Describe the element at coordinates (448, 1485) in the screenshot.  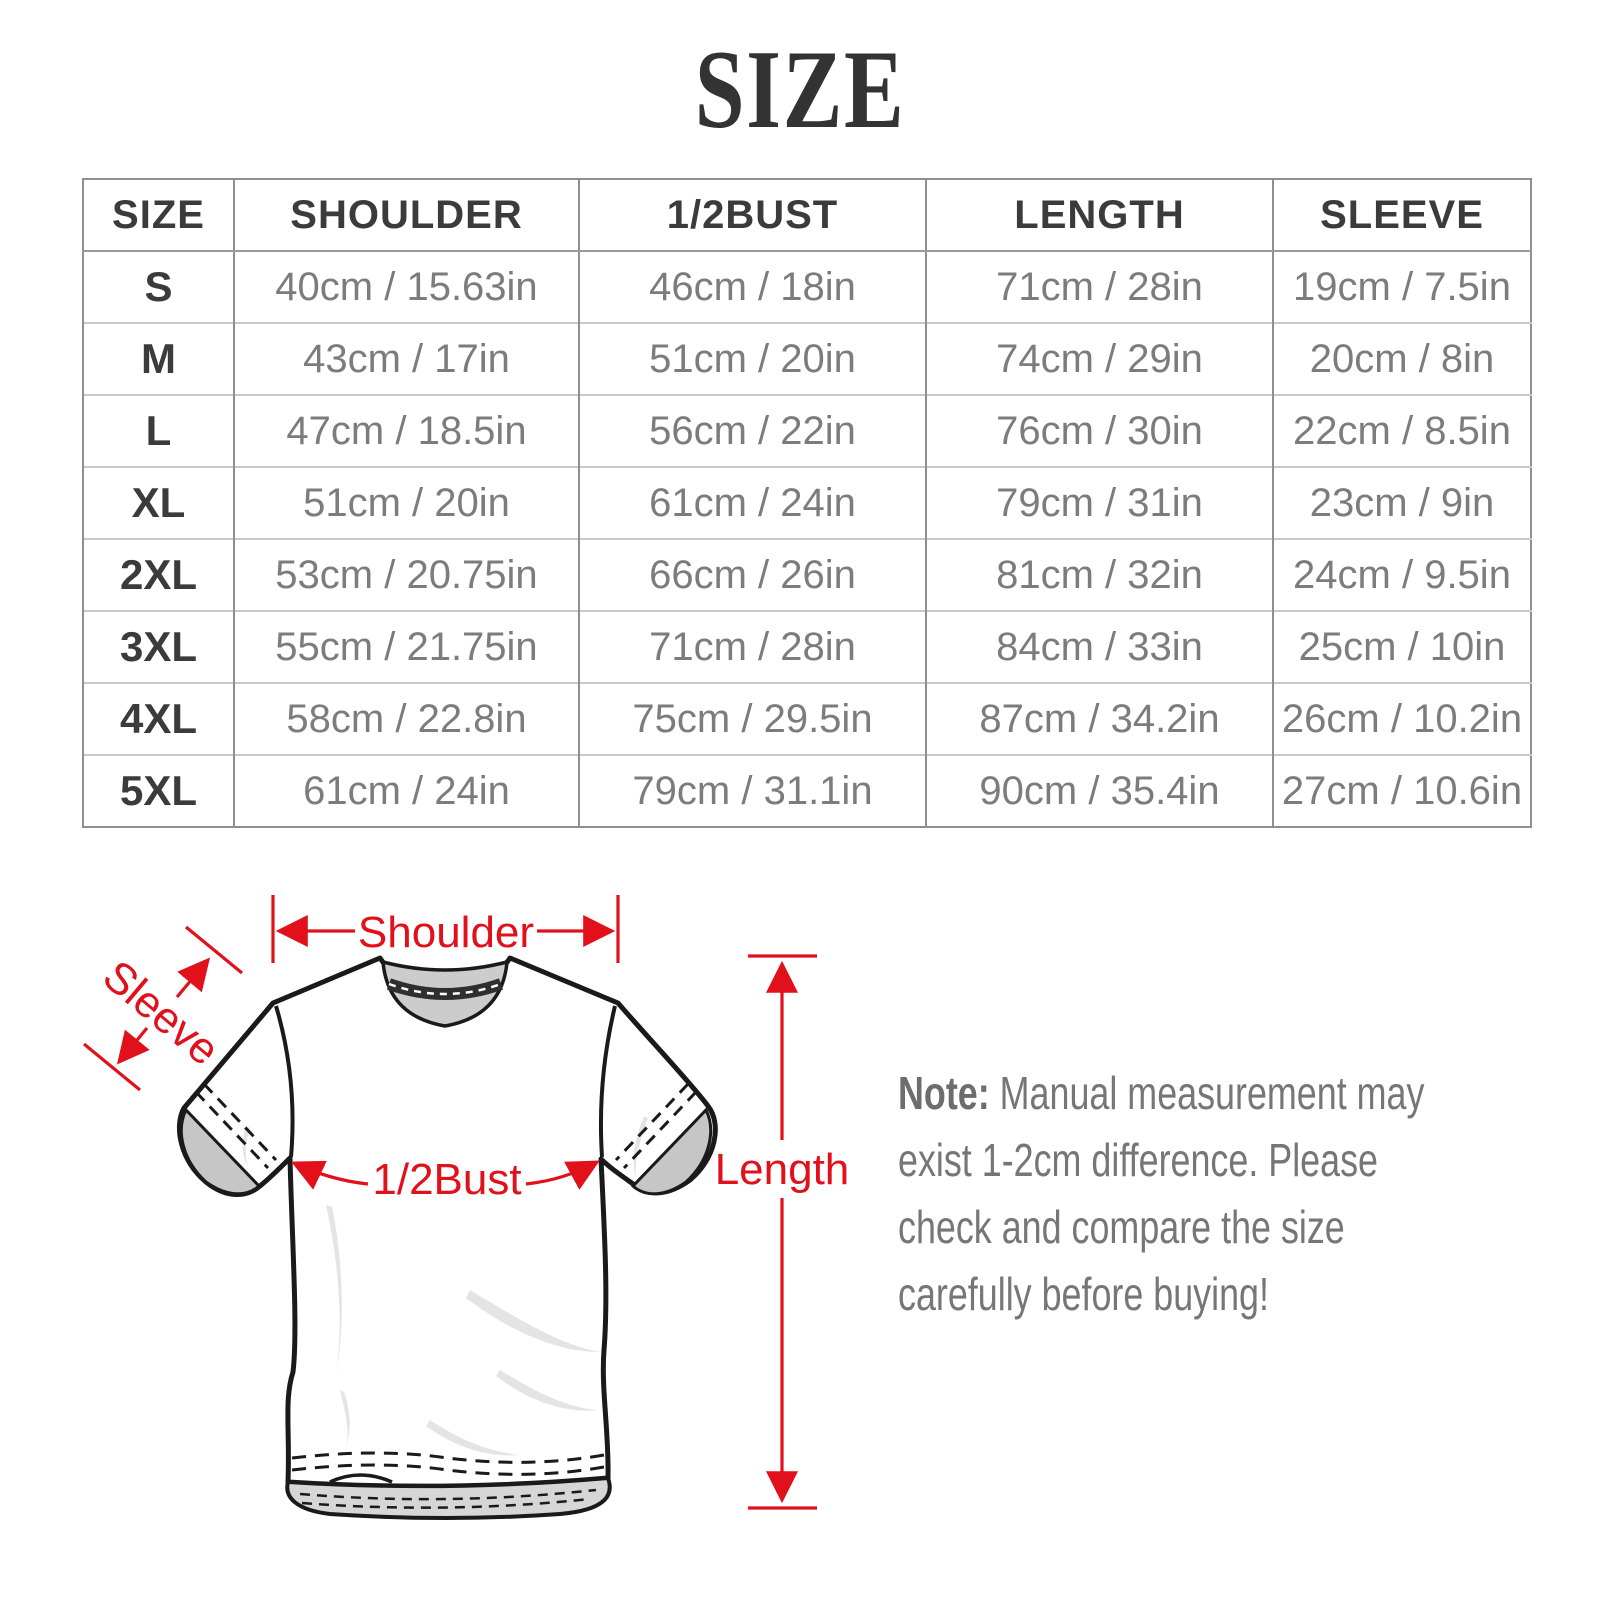
I see `hem` at that location.